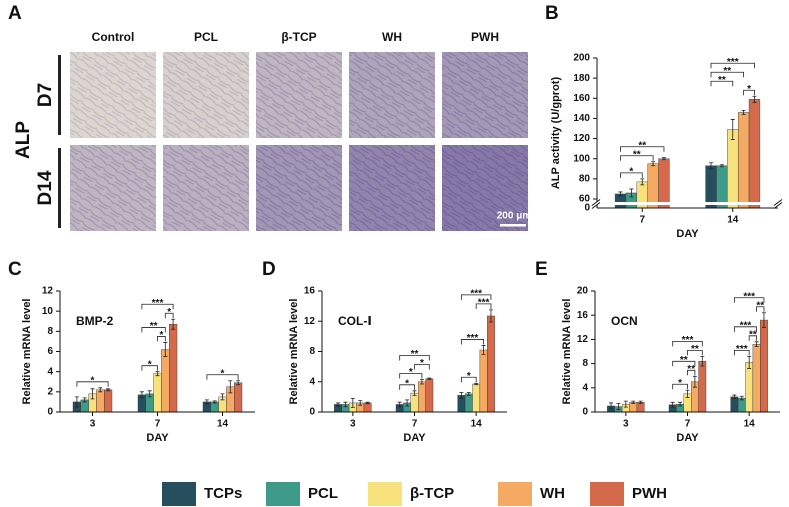 This screenshot has height=507, width=789. What do you see at coordinates (626, 424) in the screenshot?
I see `x-tick-label: 3` at bounding box center [626, 424].